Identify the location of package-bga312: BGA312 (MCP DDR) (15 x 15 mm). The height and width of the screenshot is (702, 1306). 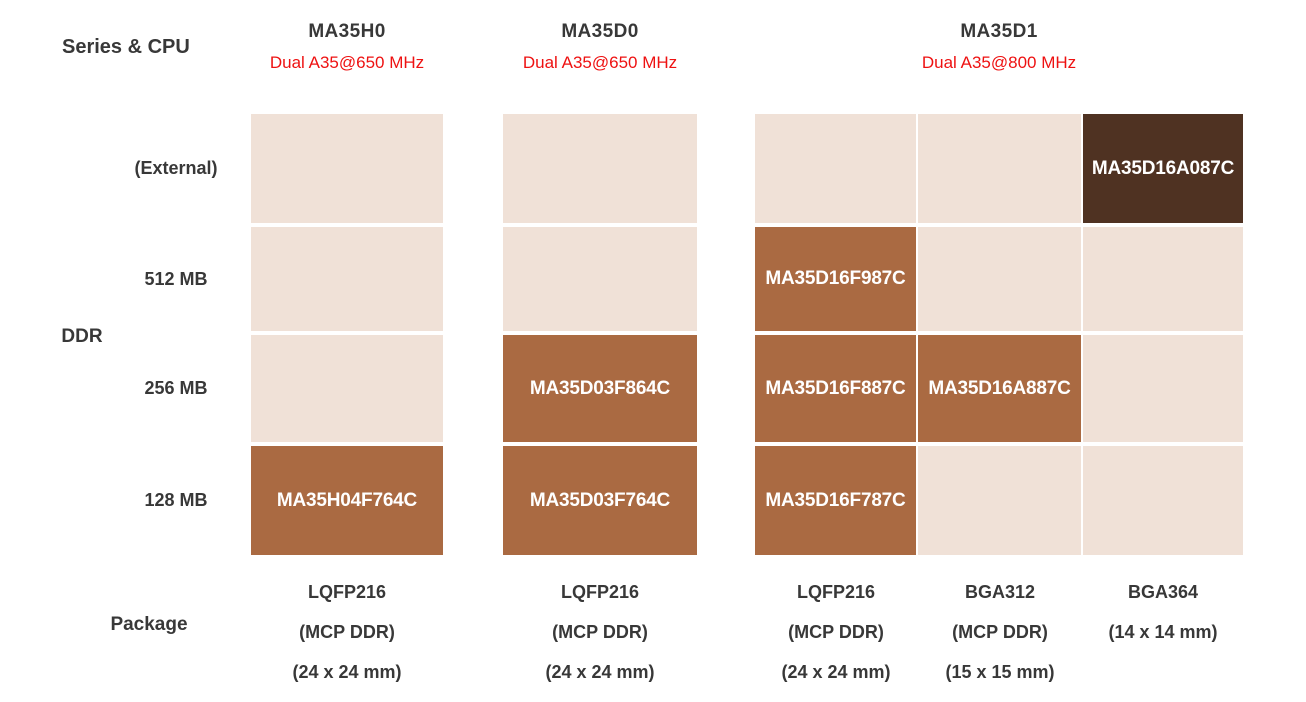
(1000, 632).